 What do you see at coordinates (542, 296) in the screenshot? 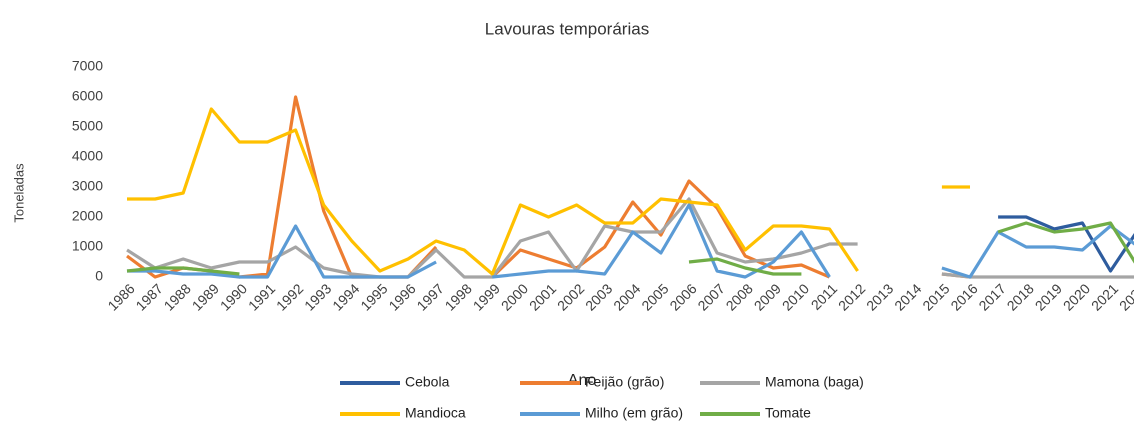
I see `x-tick-label: 2001` at bounding box center [542, 296].